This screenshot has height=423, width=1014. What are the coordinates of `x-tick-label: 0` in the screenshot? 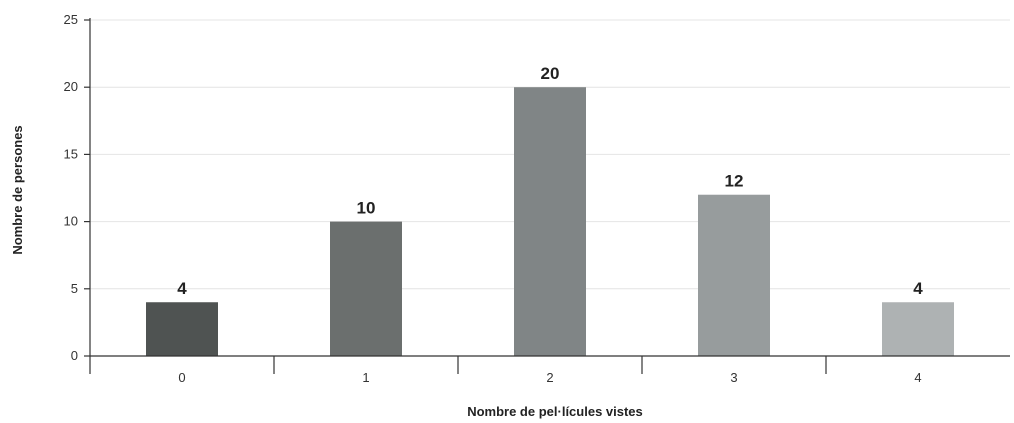 It's located at (181, 377).